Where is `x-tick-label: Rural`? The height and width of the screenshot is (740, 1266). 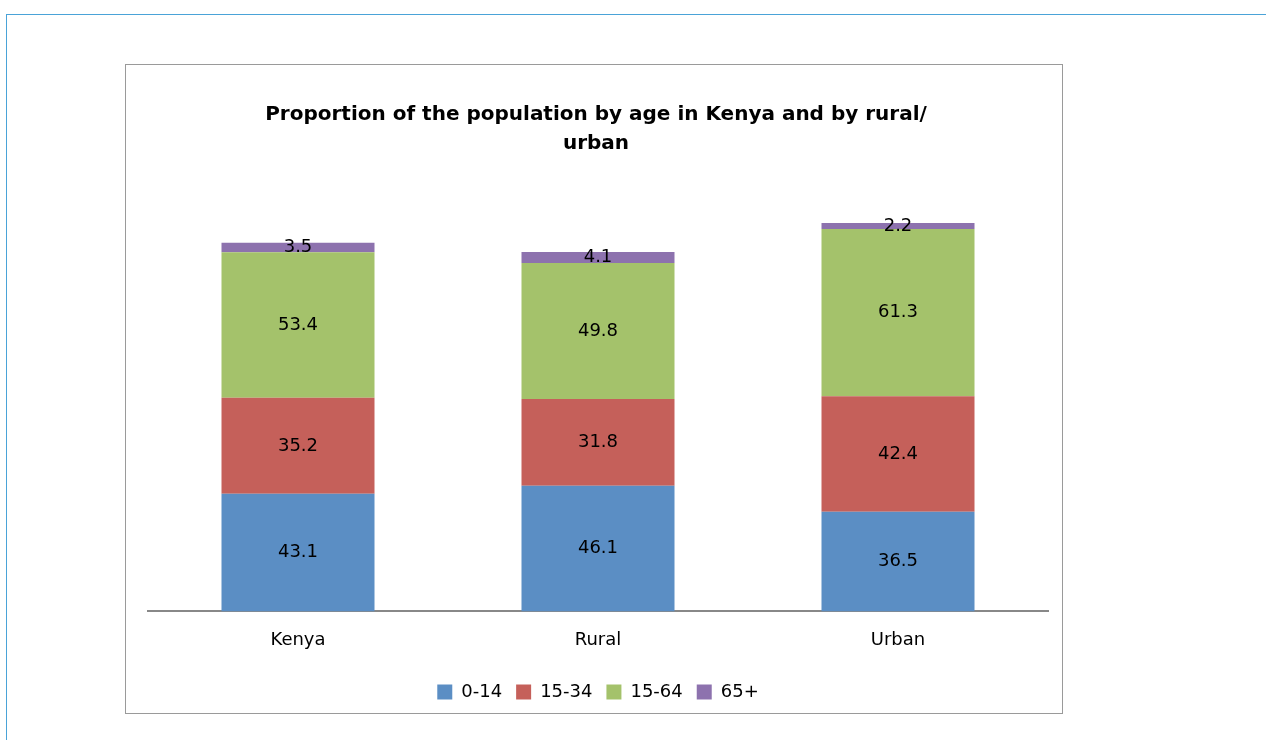
x-tick-label: Rural is located at coordinates (598, 638).